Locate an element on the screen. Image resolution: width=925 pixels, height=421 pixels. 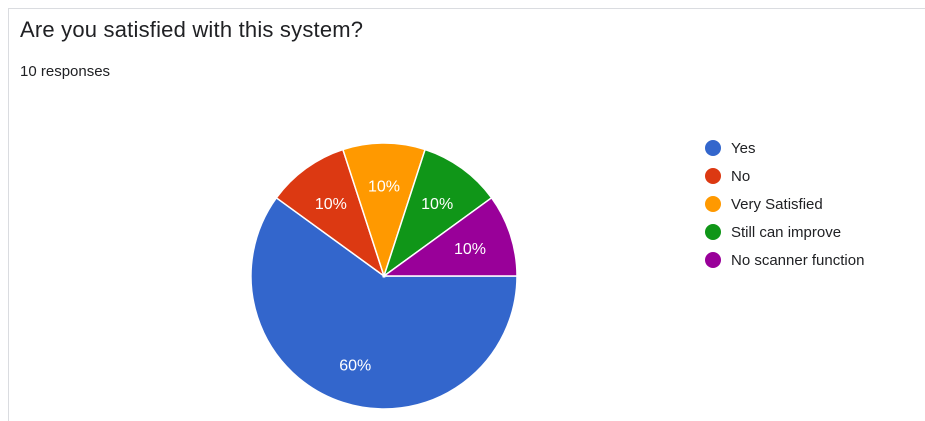
pie-slice-very-satisfied is located at coordinates (384, 210).